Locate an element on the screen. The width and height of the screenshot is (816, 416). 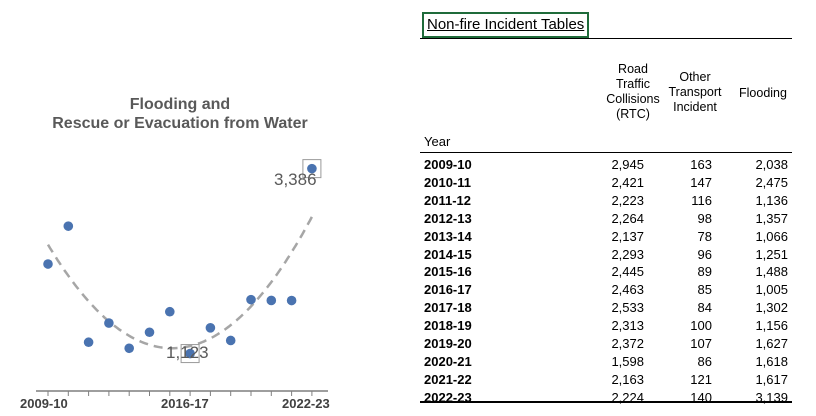
other-transport-cell: 147 is located at coordinates (701, 182).